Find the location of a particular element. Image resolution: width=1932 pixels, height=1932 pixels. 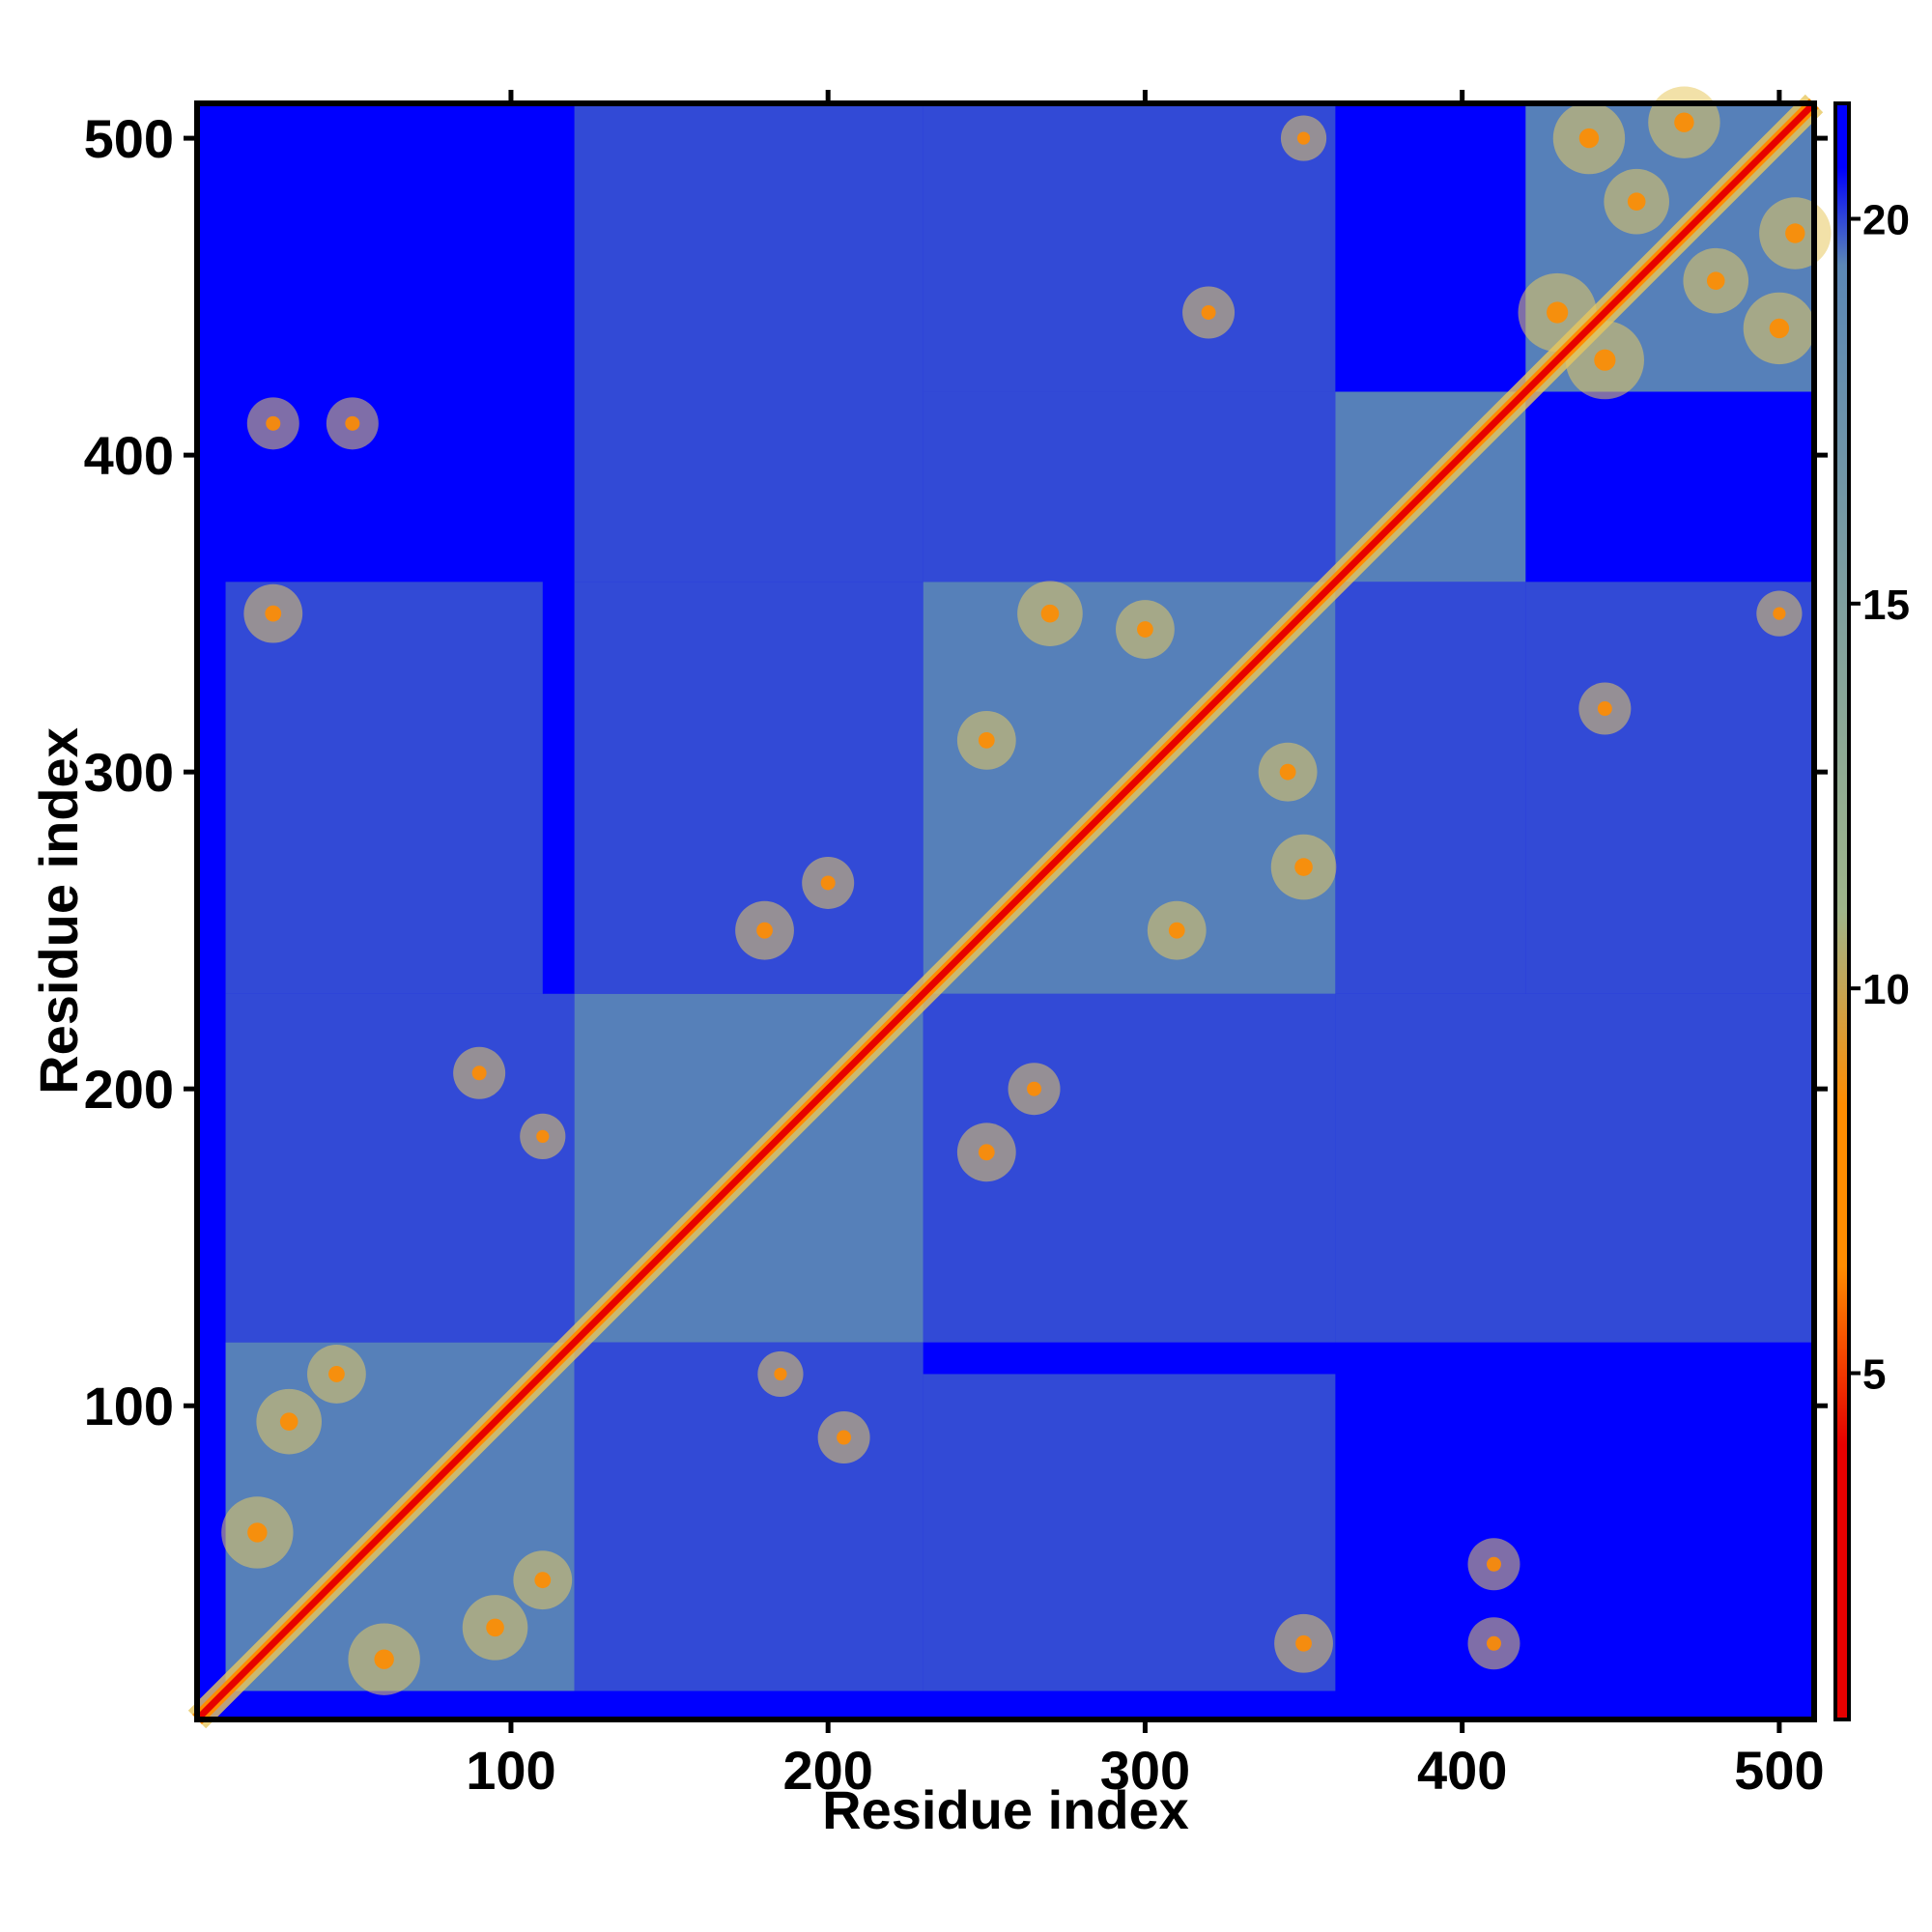

y-tick-label: 300 is located at coordinates (129, 772).